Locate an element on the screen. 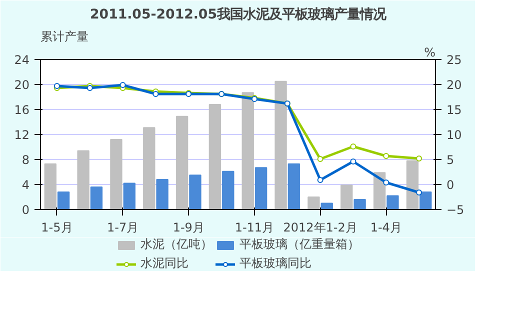 The height and width of the screenshot is (324, 505). legend-label: 水泥同比 is located at coordinates (164, 263).